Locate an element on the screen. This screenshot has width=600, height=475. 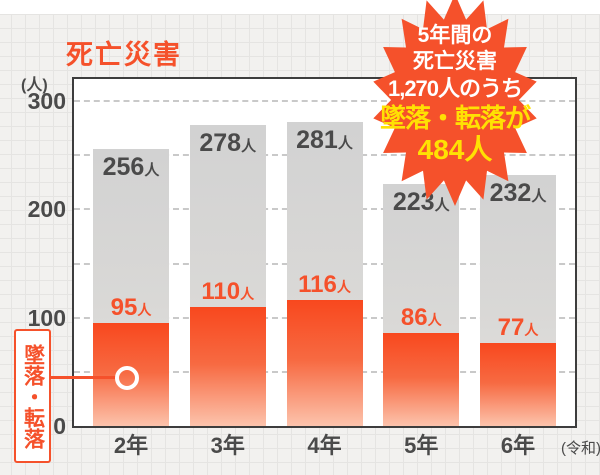
era-suffix-label: (令和) is located at coordinates (580, 449).